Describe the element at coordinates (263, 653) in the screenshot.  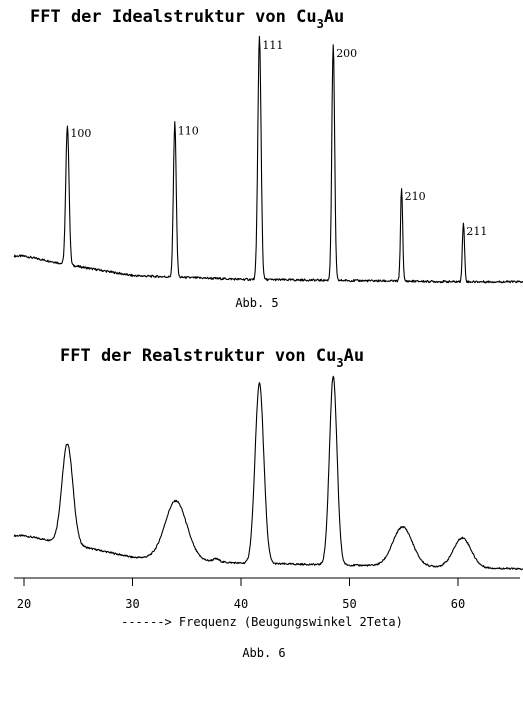
I see `bottom-figure-caption: Abb. 6` at that location.